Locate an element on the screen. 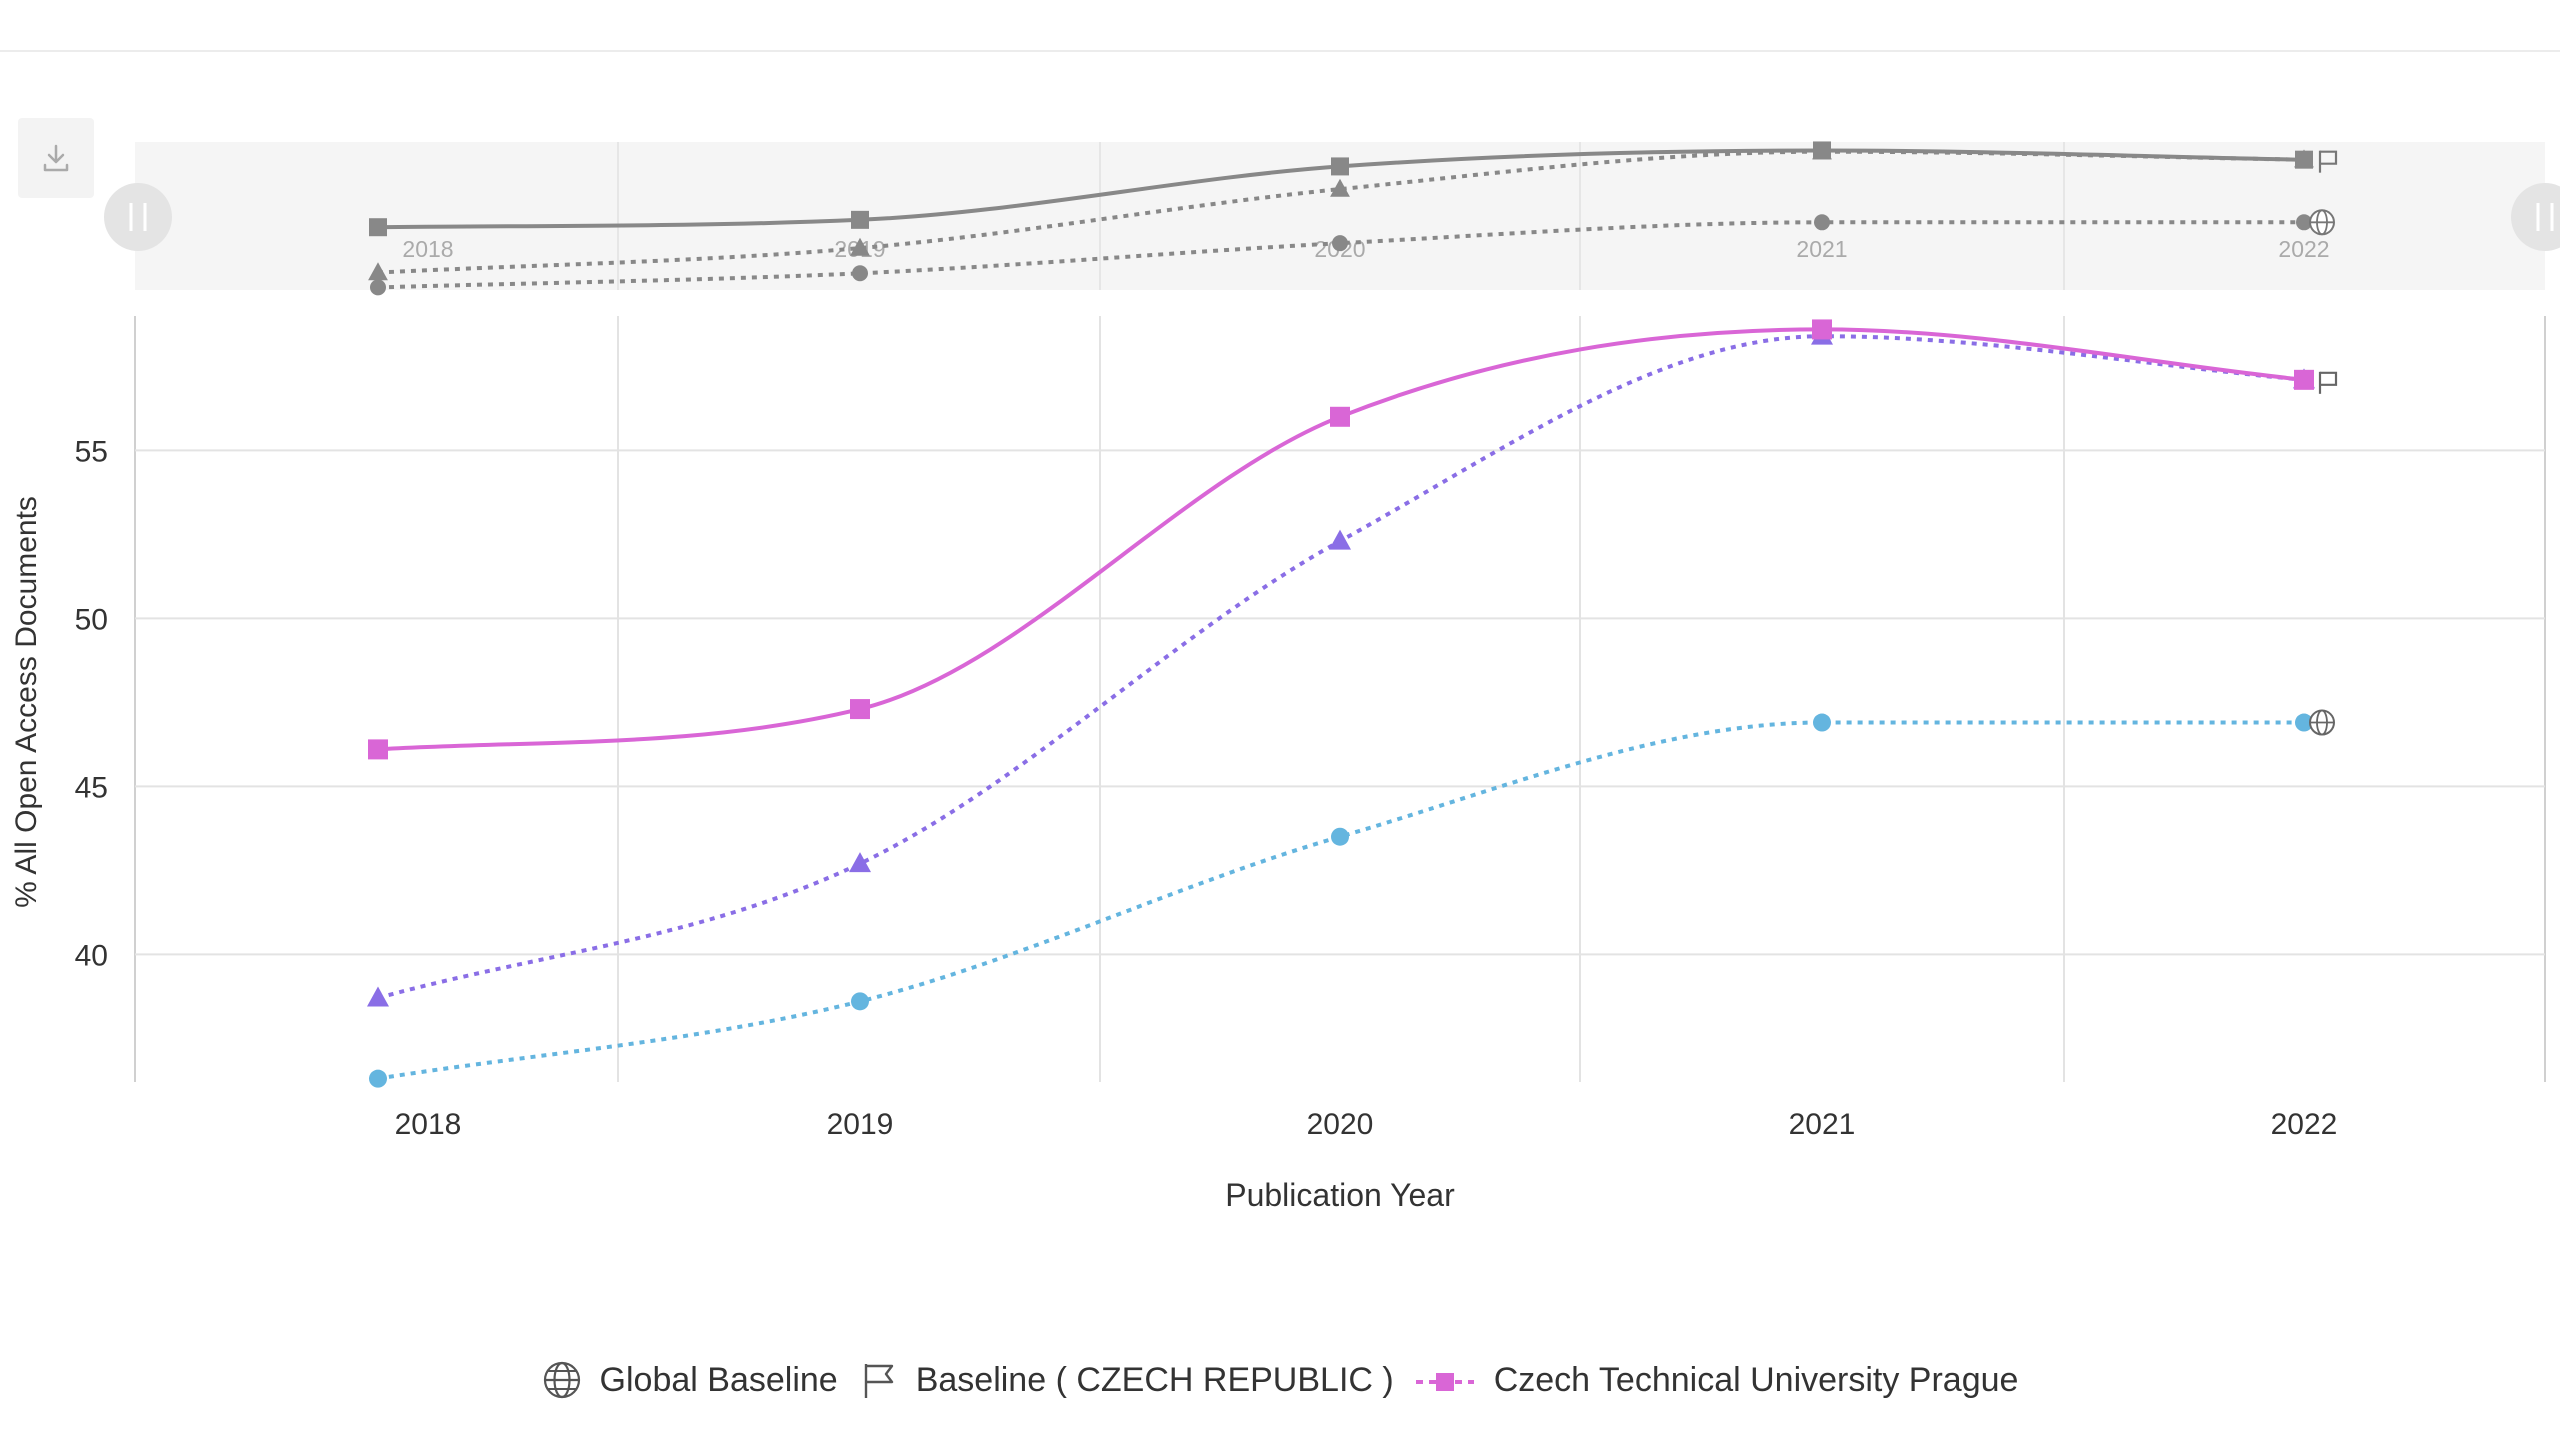  x-tick-label: 2022 is located at coordinates (2304, 1124).